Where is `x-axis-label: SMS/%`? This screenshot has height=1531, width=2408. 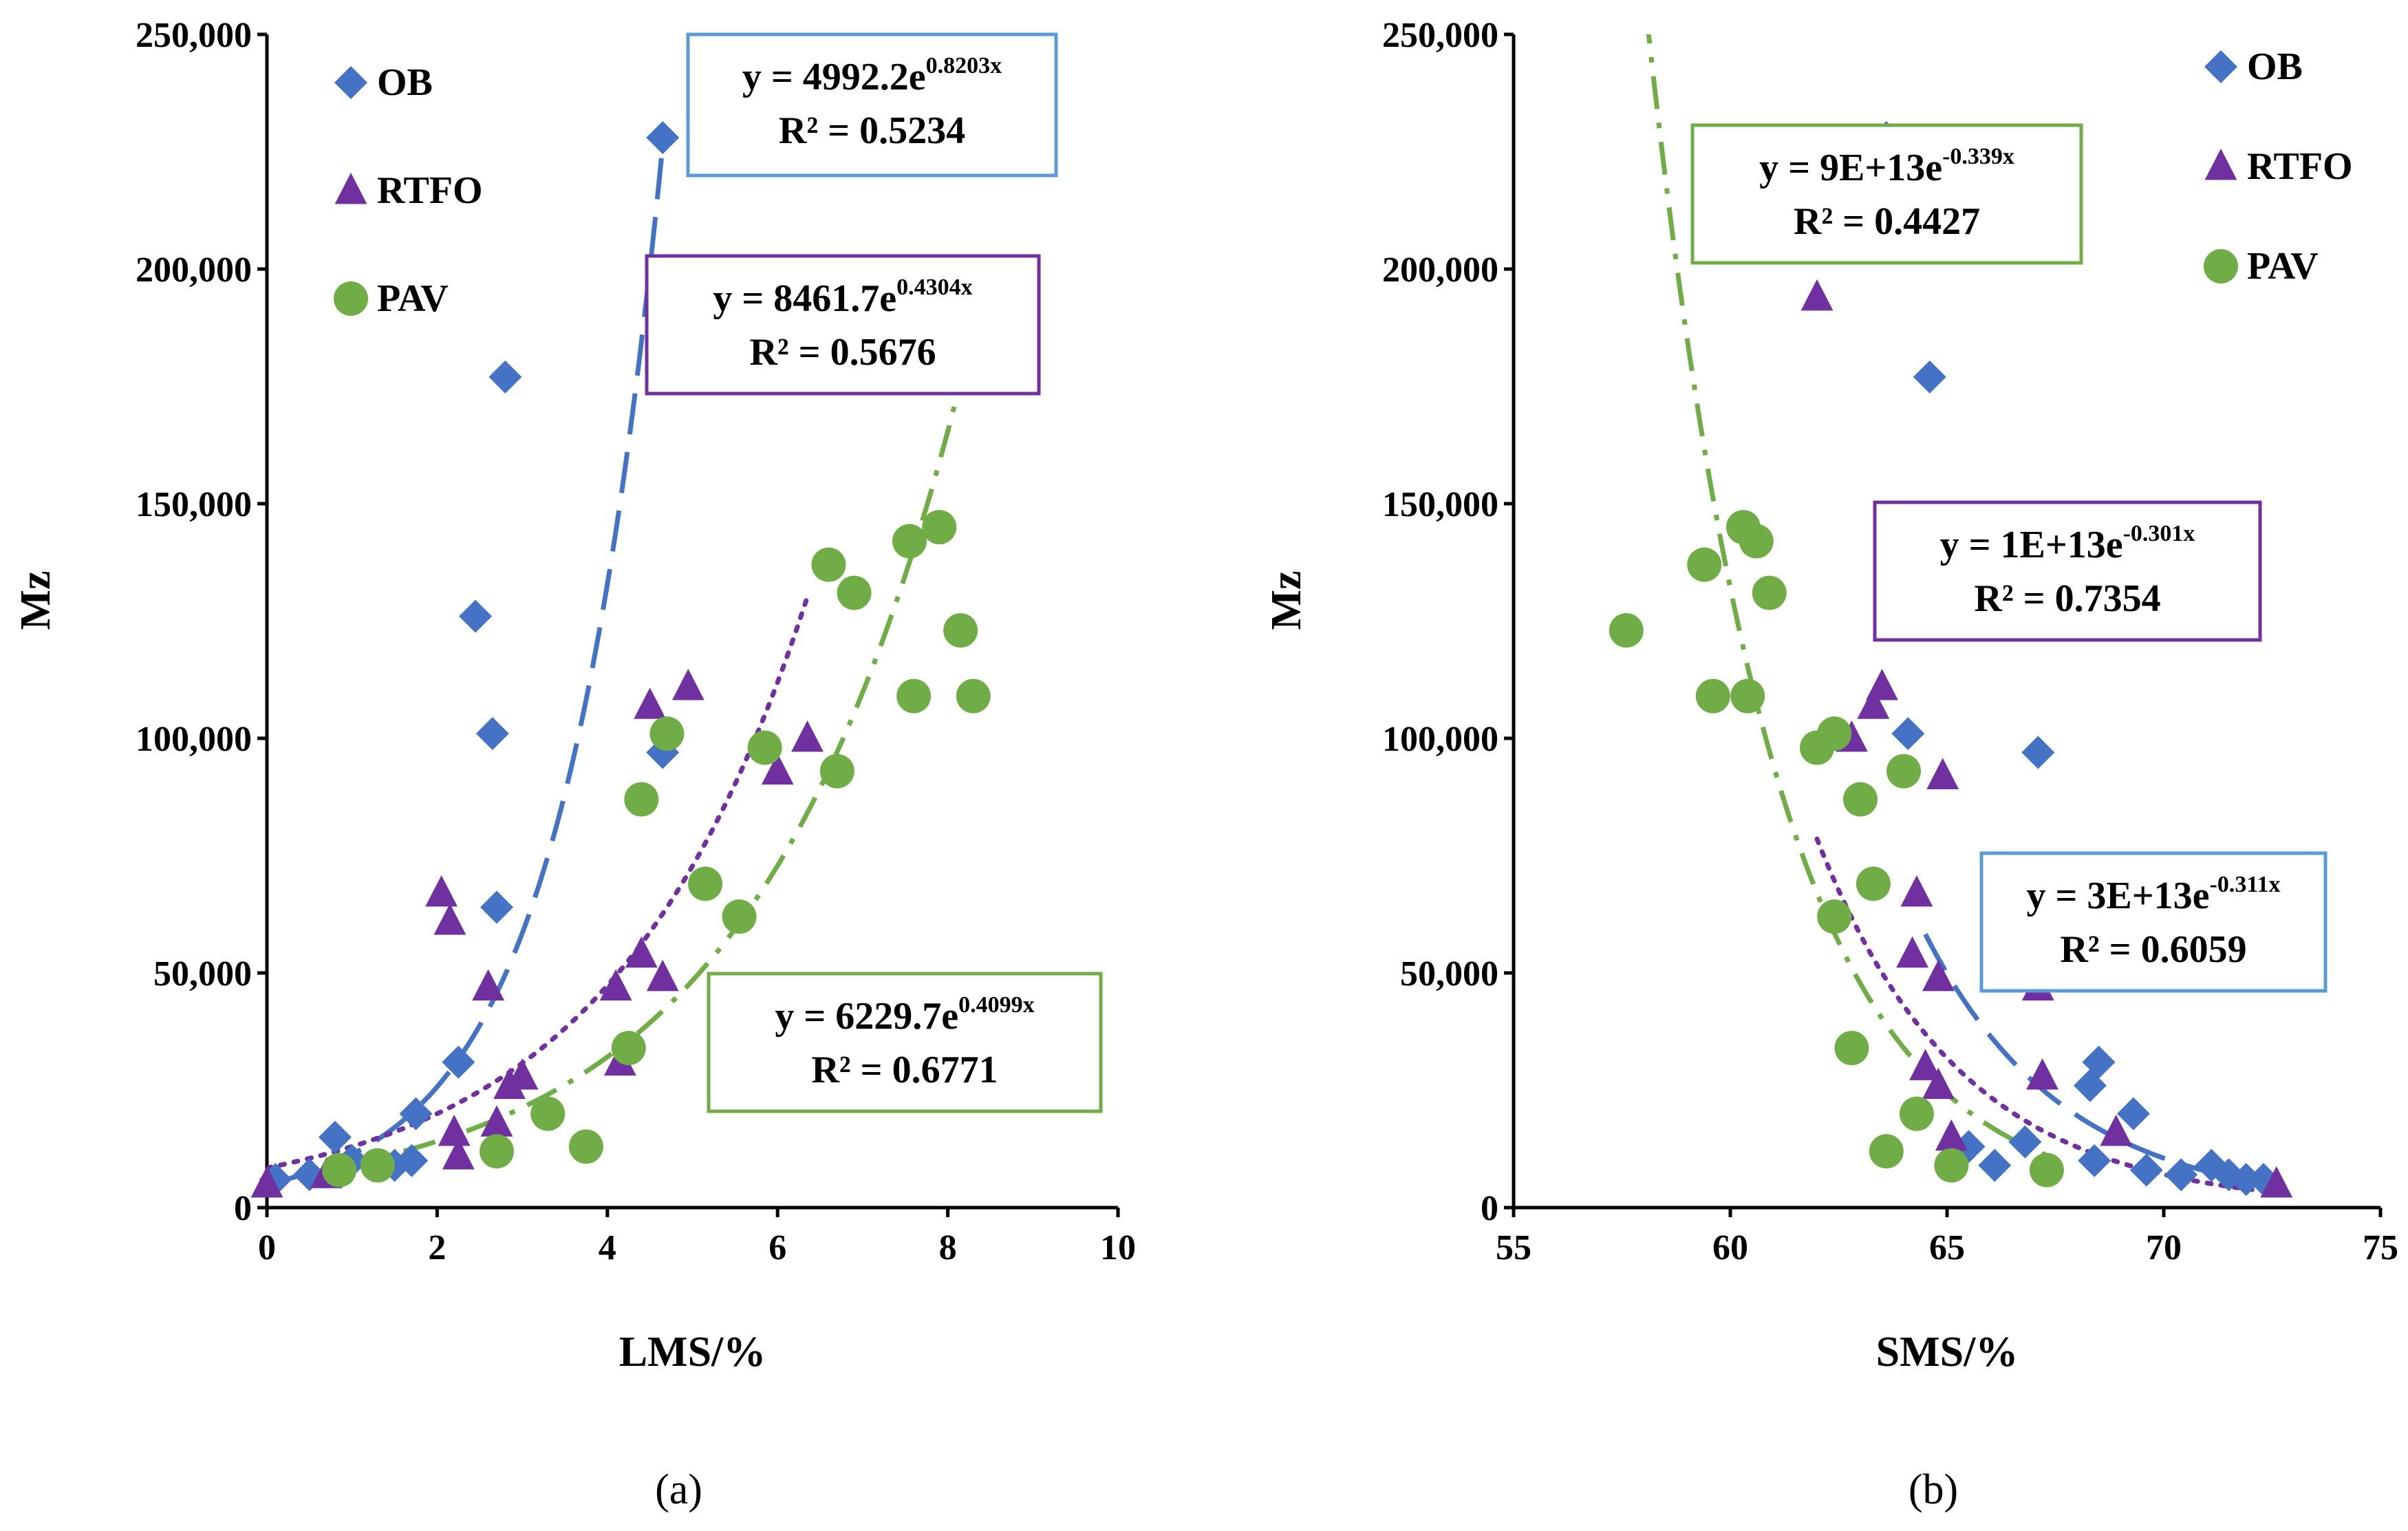
x-axis-label: SMS/% is located at coordinates (1947, 1352).